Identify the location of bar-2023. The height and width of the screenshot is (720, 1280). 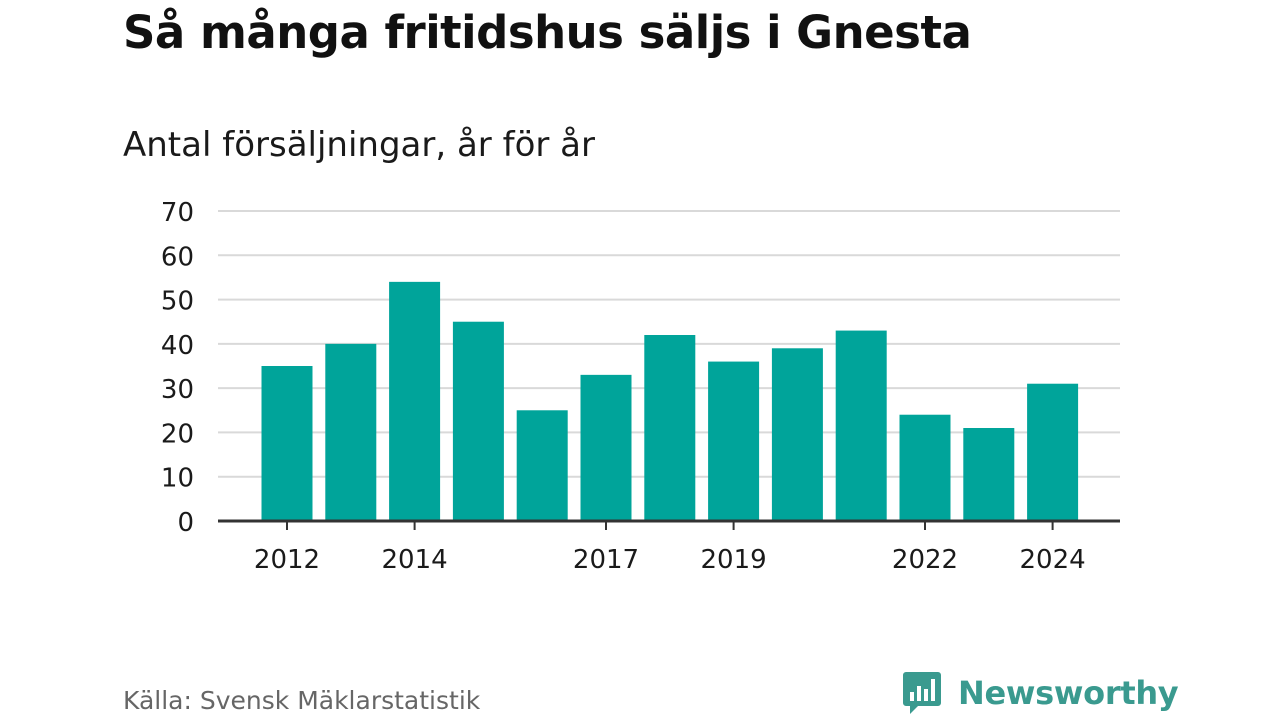
(989, 474).